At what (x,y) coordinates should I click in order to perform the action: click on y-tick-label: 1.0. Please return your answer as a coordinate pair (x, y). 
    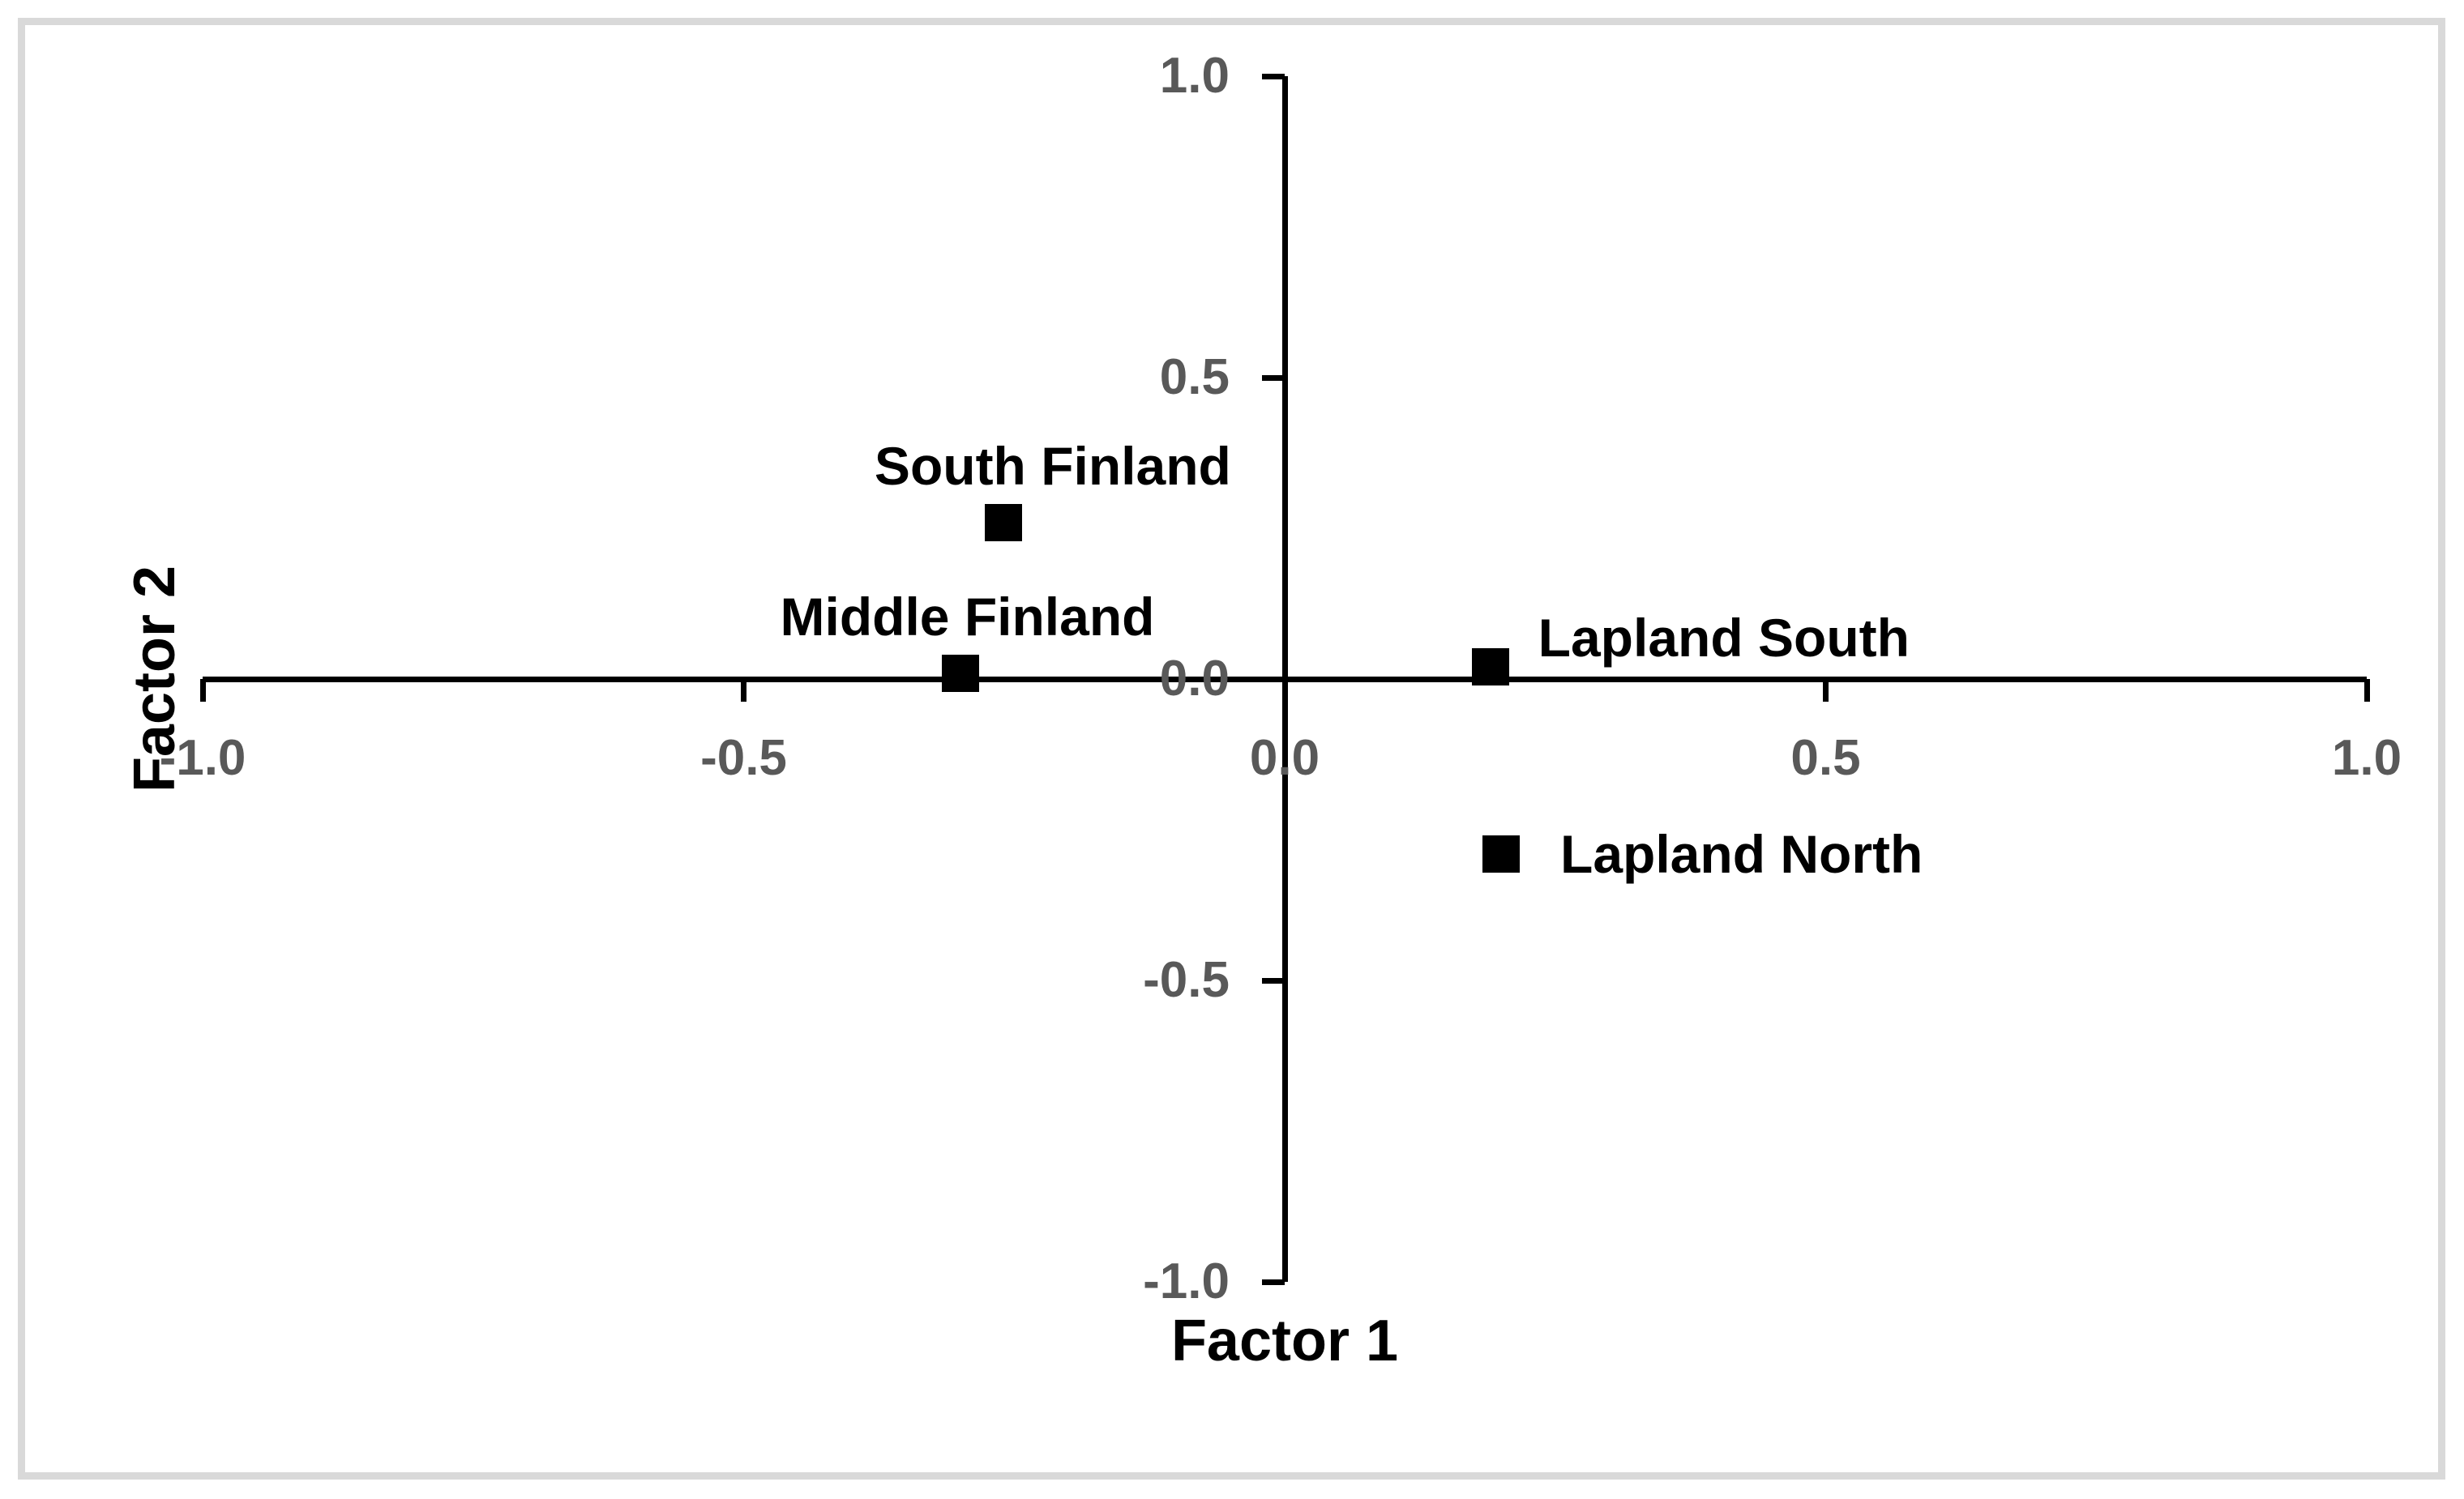
    Looking at the image, I should click on (1194, 76).